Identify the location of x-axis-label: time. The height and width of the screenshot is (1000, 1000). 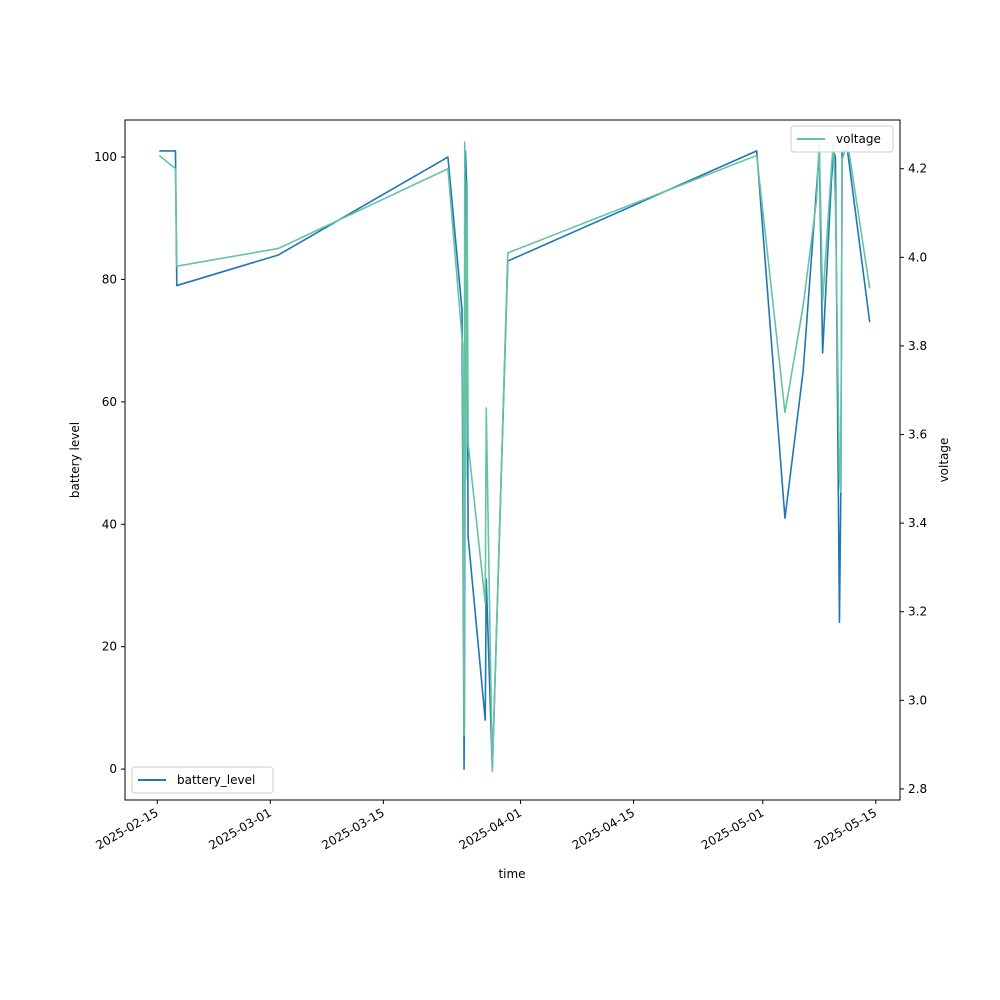
(511, 874).